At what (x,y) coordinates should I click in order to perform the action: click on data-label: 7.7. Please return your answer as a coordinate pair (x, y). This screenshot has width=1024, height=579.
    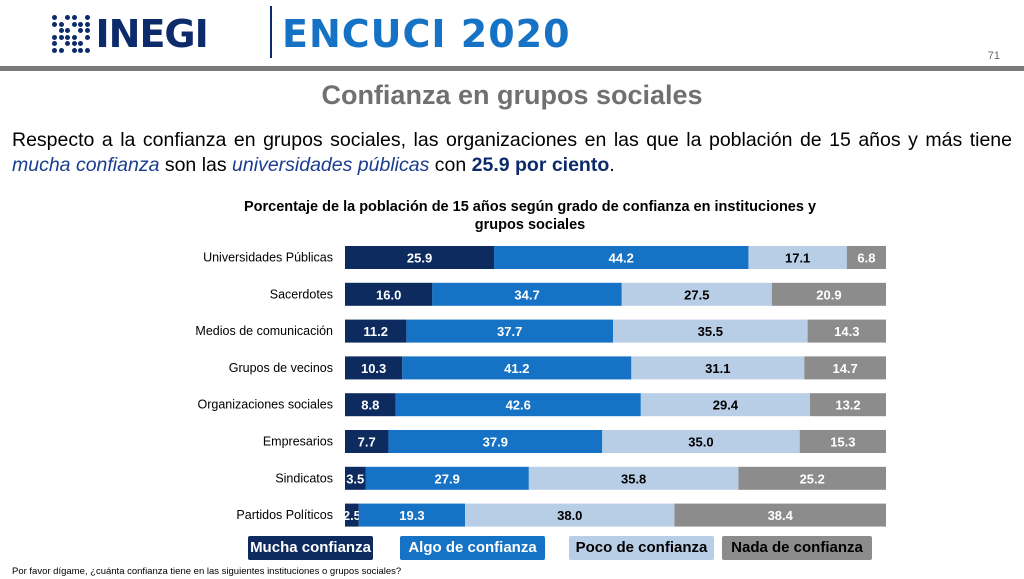
    Looking at the image, I should click on (367, 442).